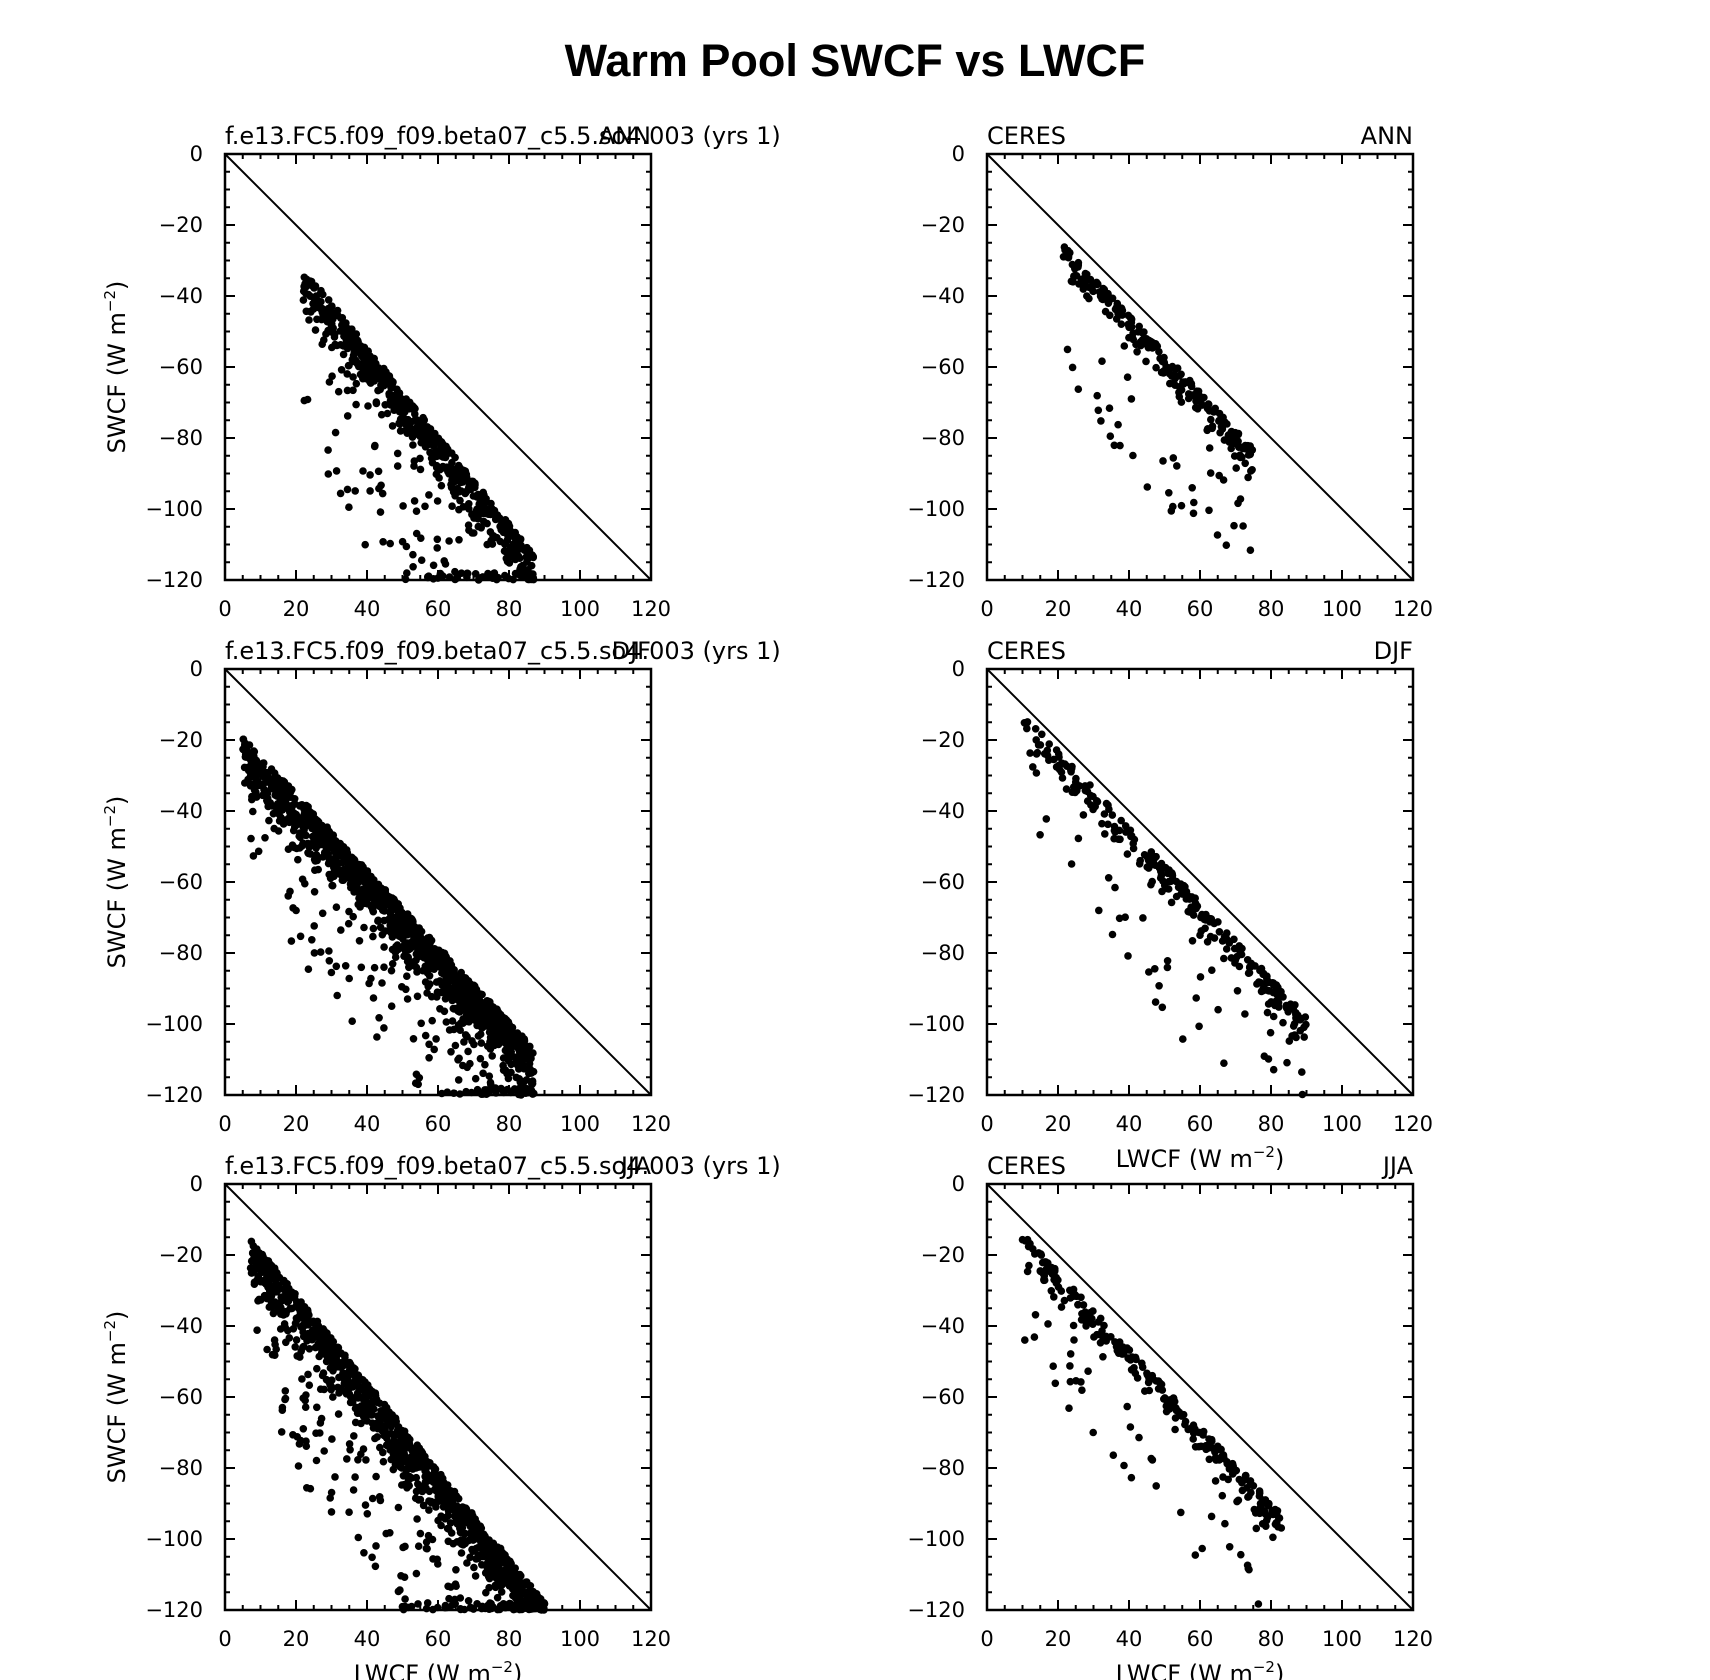  Describe the element at coordinates (1200, 367) in the screenshot. I see `reference-line` at that location.